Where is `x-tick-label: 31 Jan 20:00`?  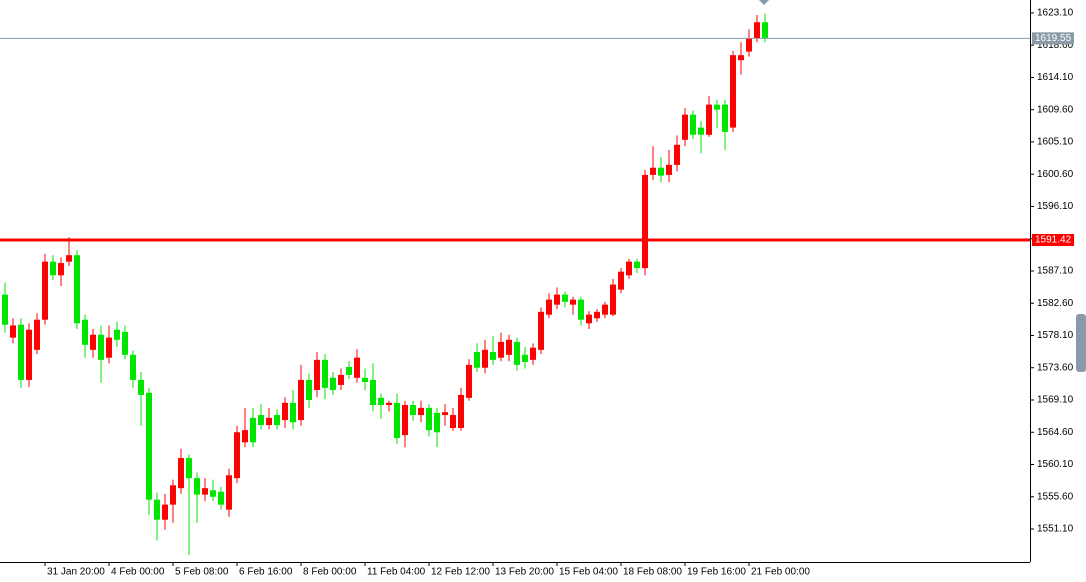
x-tick-label: 31 Jan 20:00 is located at coordinates (76, 572).